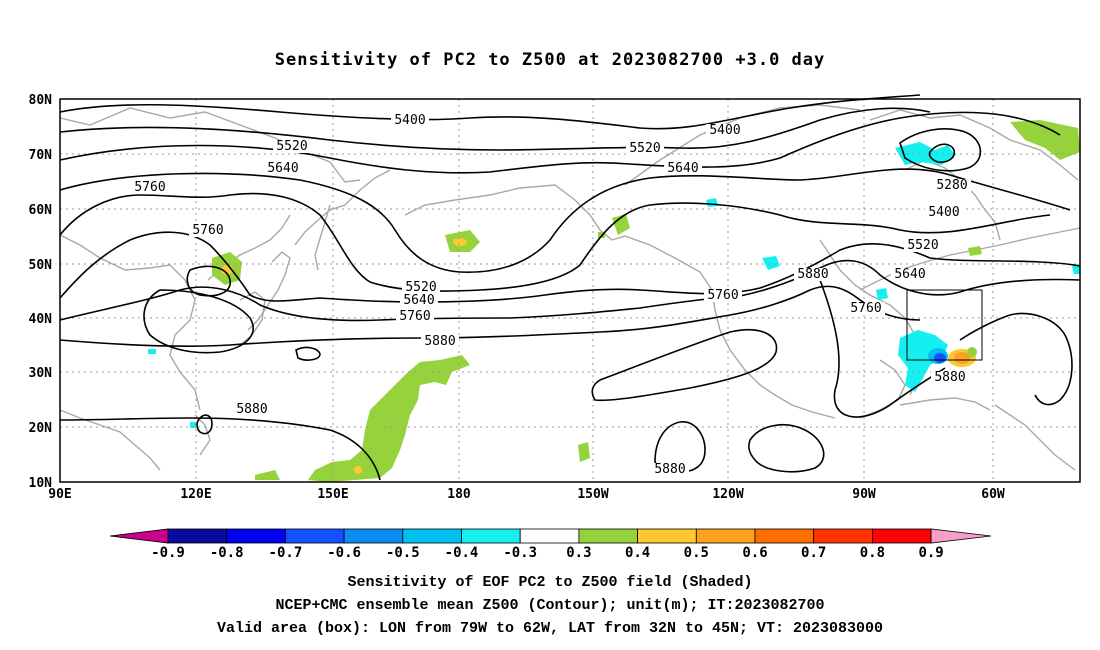  What do you see at coordinates (41, 319) in the screenshot?
I see `lat-label: 40N` at bounding box center [41, 319].